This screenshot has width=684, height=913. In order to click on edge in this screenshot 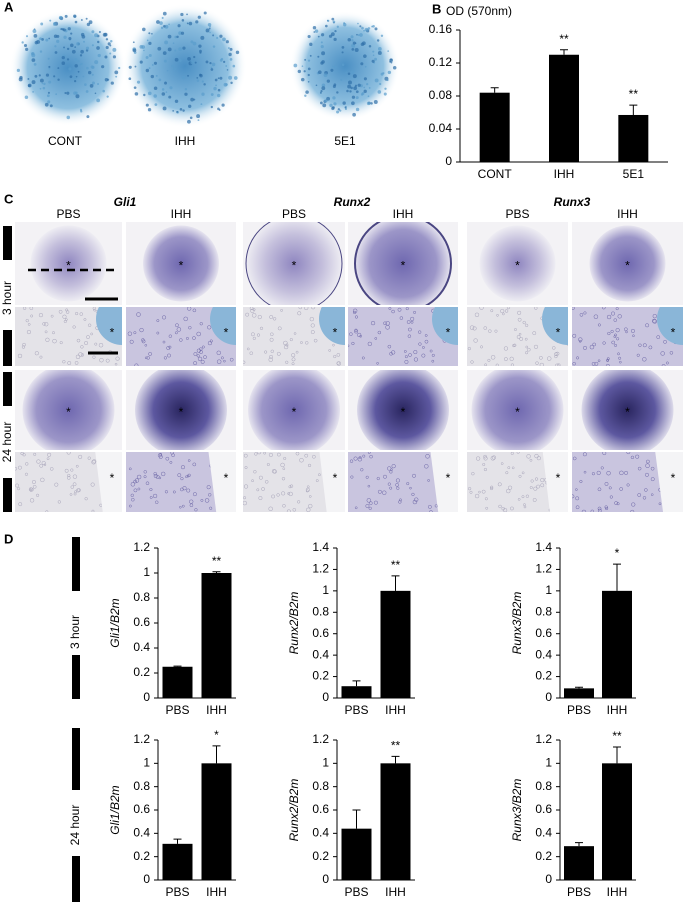, I will do `click(444, 482)`.